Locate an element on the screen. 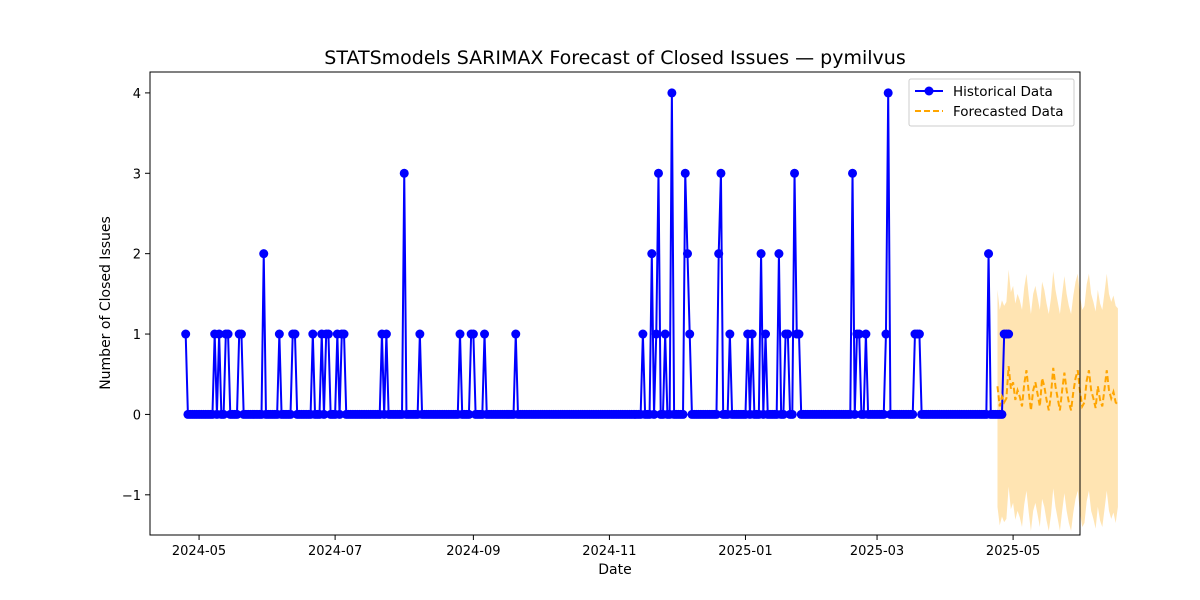 The width and height of the screenshot is (1200, 600). x-tick-label: 2025-03 is located at coordinates (877, 551).